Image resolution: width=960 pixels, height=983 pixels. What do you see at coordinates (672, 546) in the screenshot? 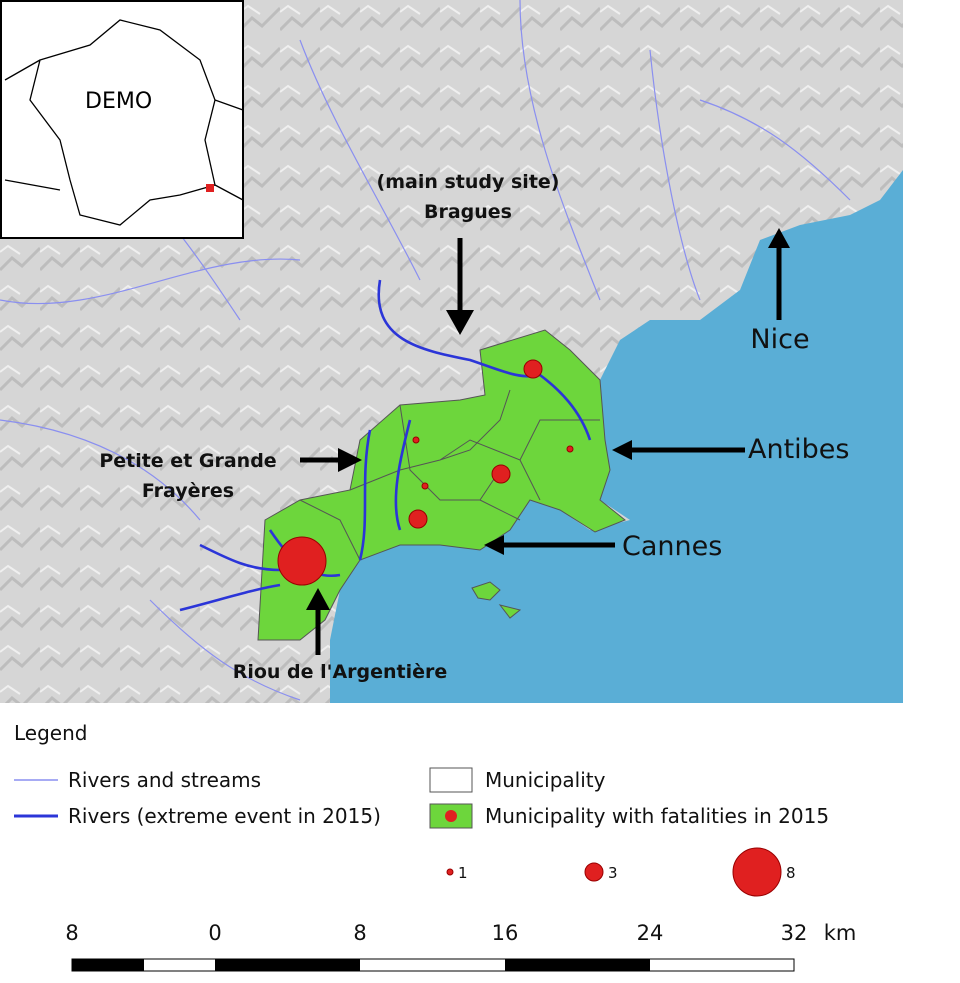
I see `label: Cannes` at bounding box center [672, 546].